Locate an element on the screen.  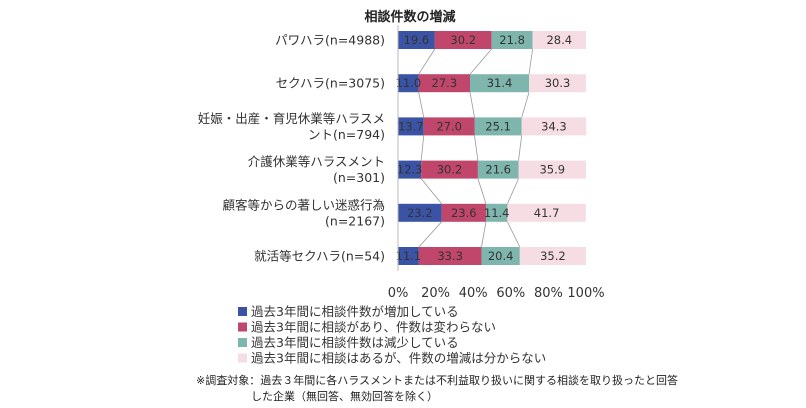
category-label-4-1: (n=2167) is located at coordinates (355, 220).